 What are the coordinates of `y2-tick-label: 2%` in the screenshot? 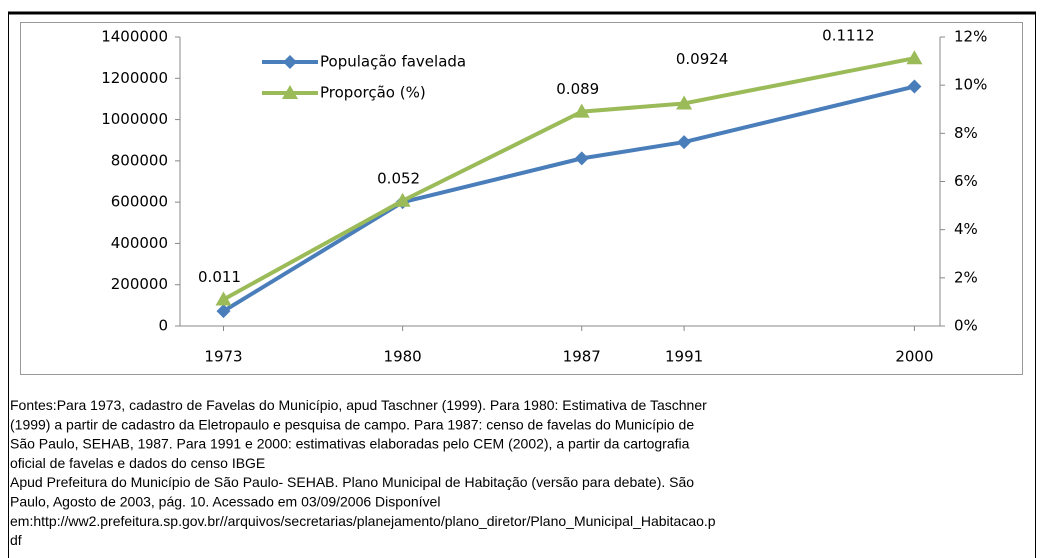 It's located at (966, 277).